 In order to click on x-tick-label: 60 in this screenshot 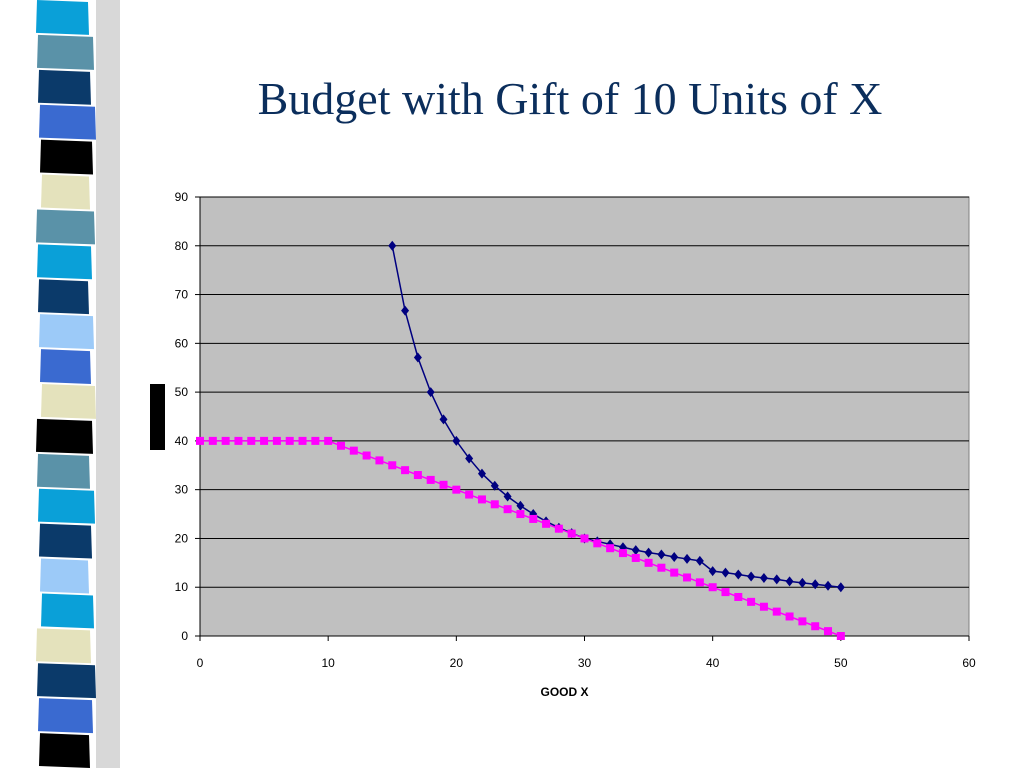, I will do `click(969, 663)`.